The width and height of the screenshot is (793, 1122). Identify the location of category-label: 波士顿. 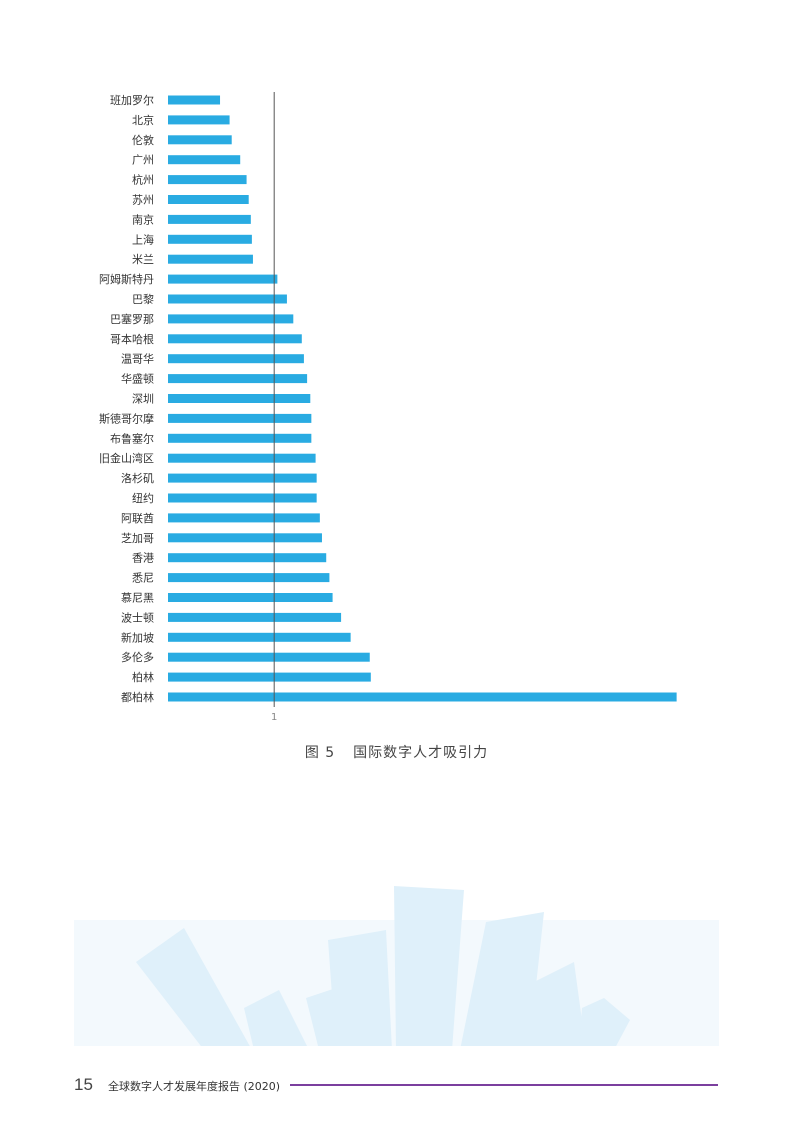
(137, 617).